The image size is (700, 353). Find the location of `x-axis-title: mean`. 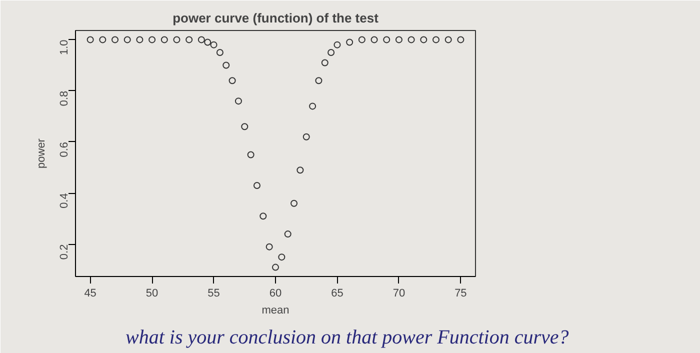

x-axis-title: mean is located at coordinates (276, 310).